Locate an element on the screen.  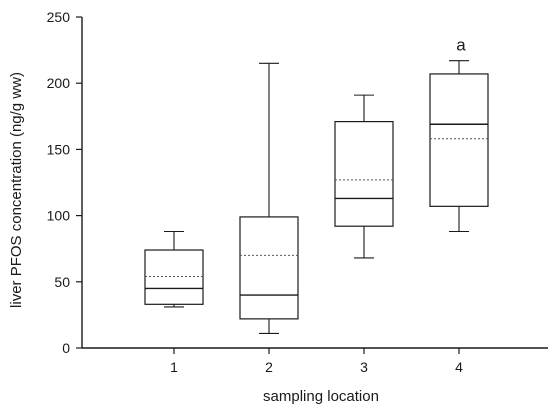
y-tick-label: 50 is located at coordinates (62, 282).